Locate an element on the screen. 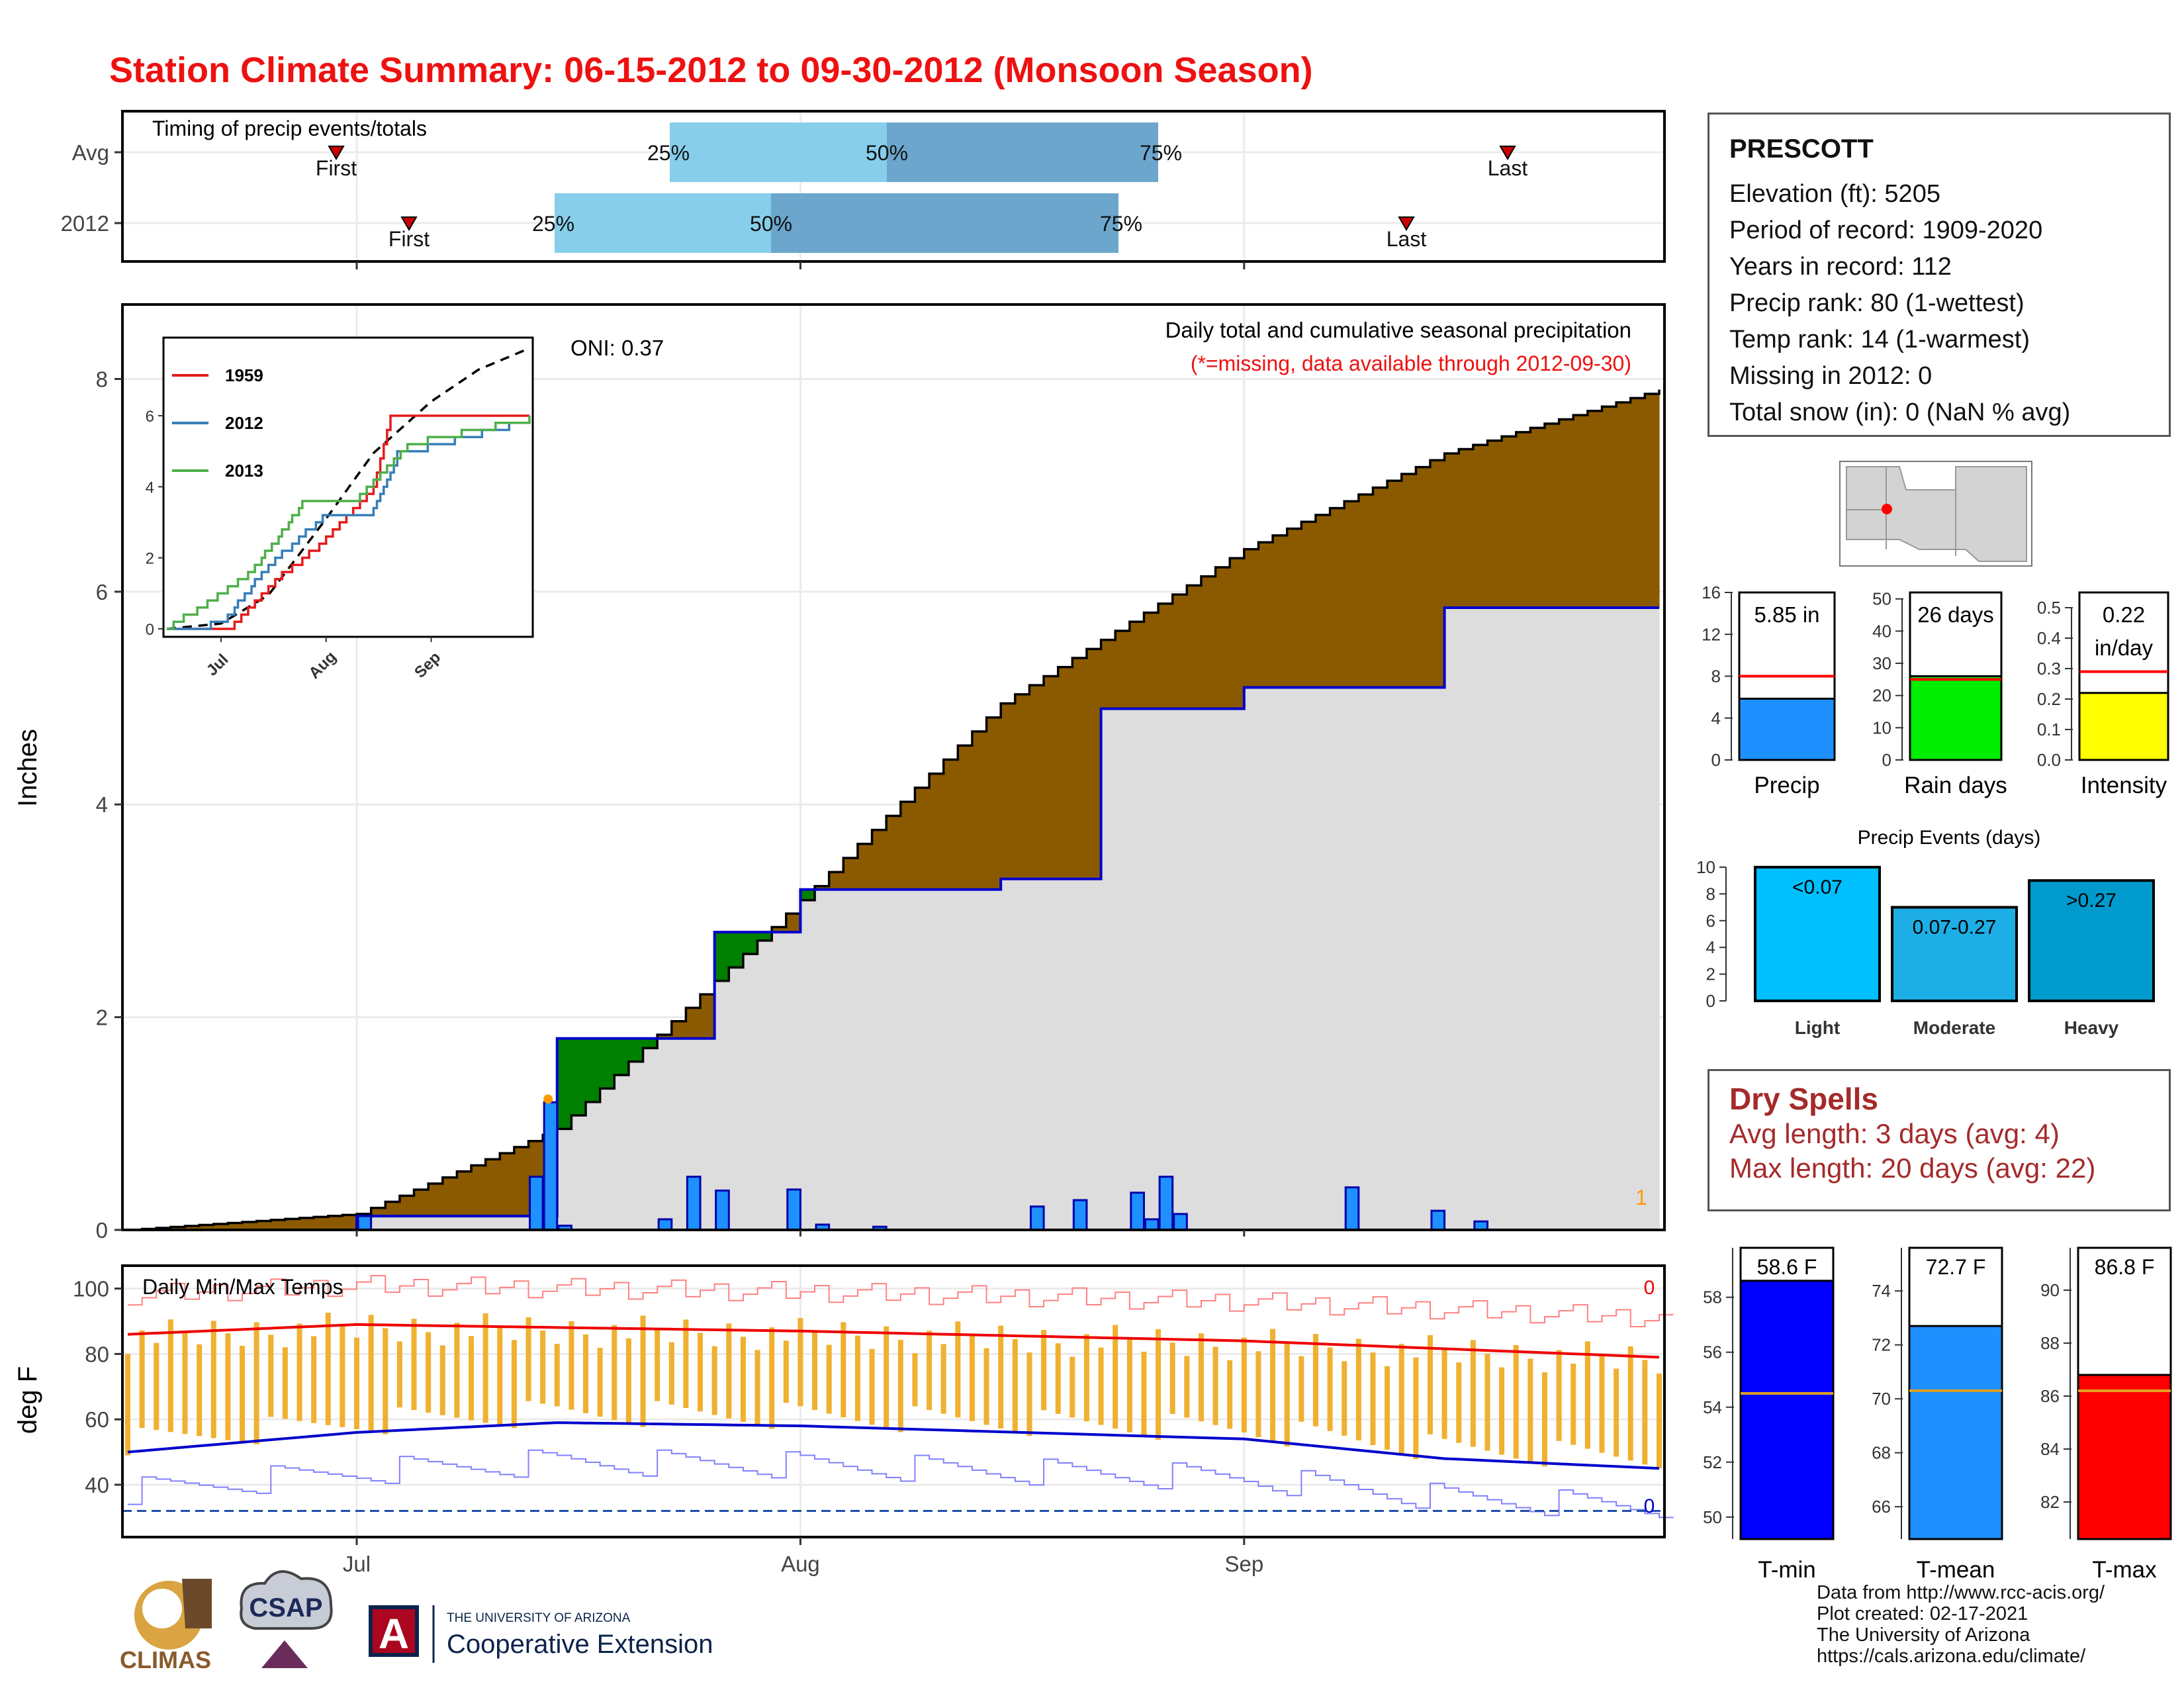 The width and height of the screenshot is (2184, 1688). ua-logo-block is located at coordinates (394, 1631).